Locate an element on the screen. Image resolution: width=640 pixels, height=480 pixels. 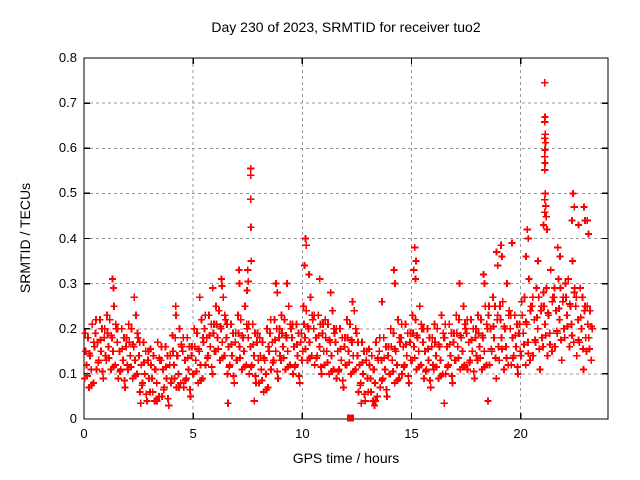
x-tick-label: 15 is located at coordinates (411, 433).